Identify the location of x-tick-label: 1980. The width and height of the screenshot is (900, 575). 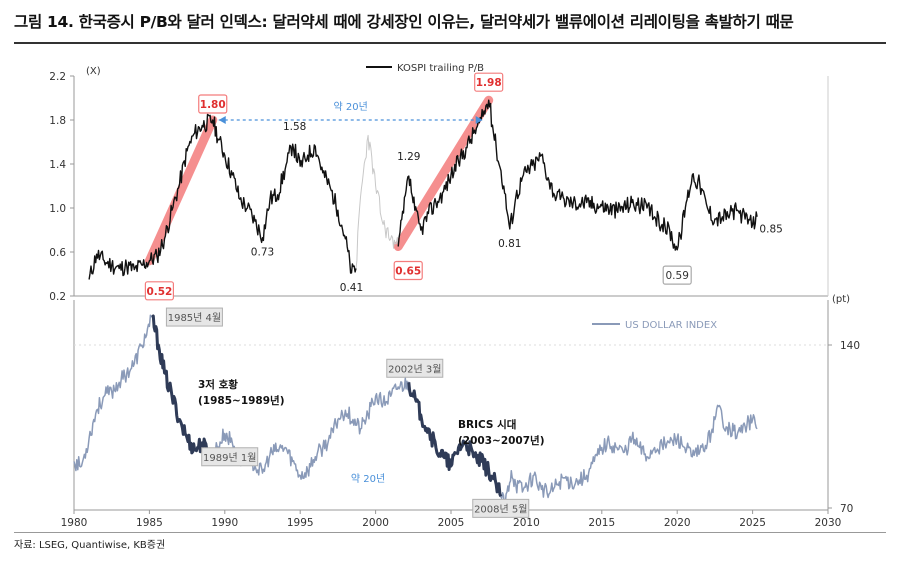
(74, 523).